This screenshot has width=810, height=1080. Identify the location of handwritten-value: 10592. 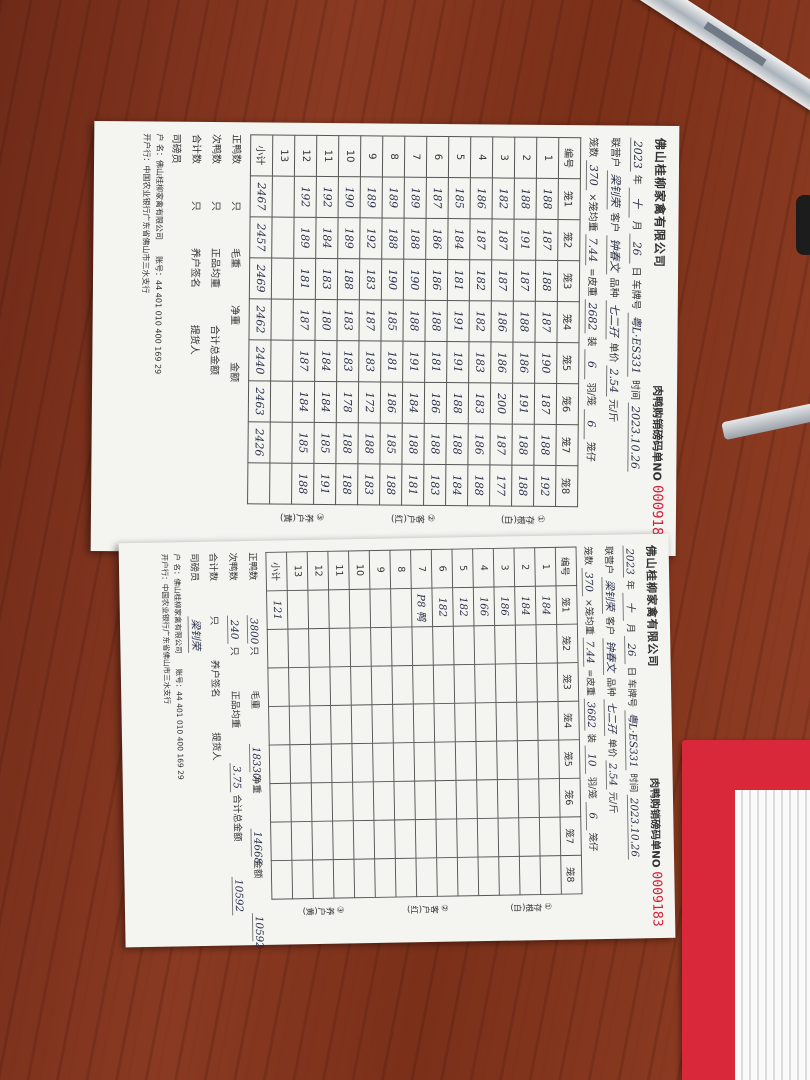
(238, 895).